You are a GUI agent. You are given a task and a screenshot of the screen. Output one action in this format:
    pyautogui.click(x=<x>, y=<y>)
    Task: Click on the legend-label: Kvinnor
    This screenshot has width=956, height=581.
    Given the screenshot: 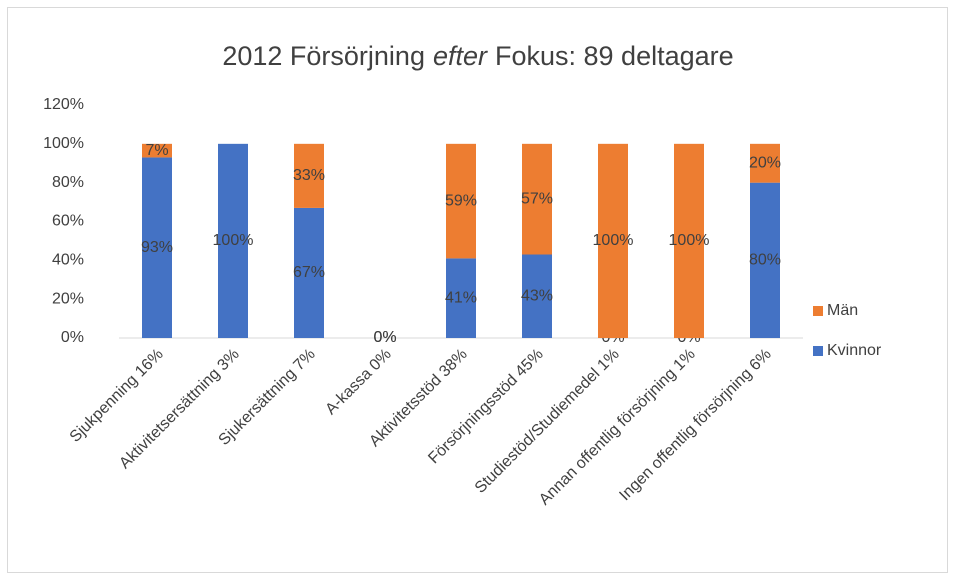 What is the action you would take?
    pyautogui.click(x=854, y=350)
    